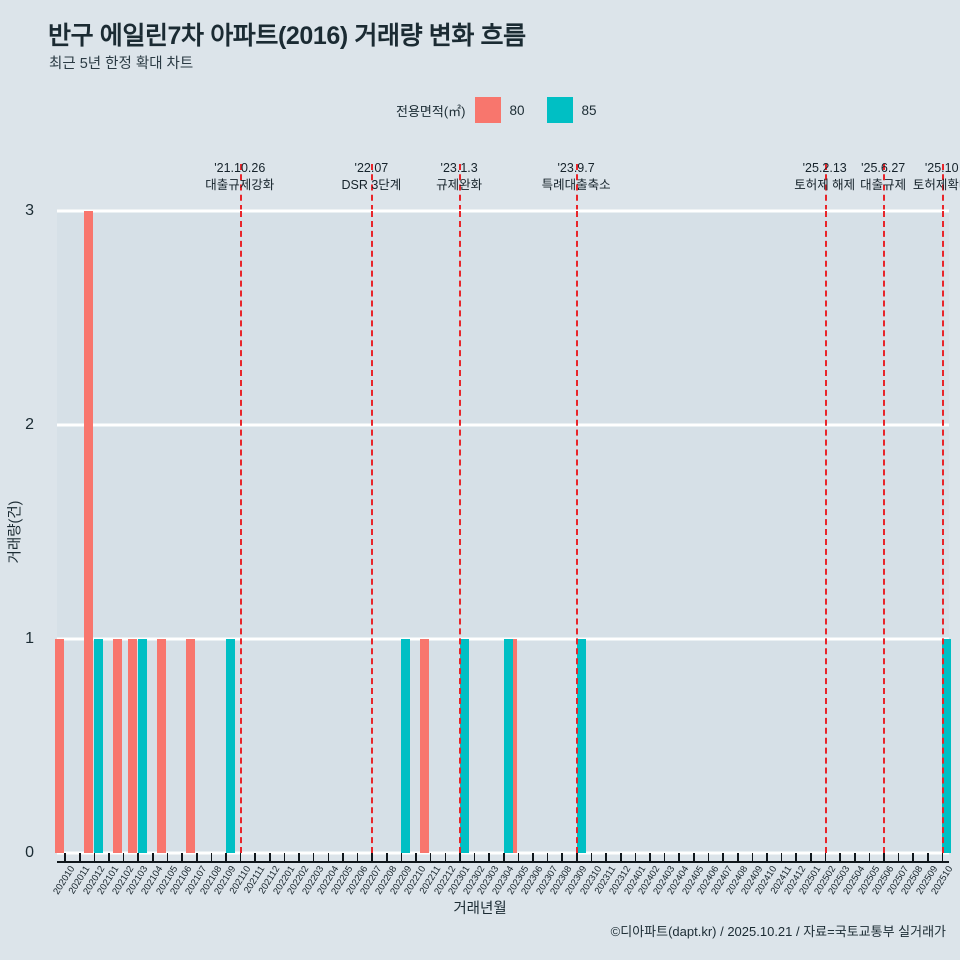 The image size is (960, 960). I want to click on event-name: 특례대출축소, so click(576, 185).